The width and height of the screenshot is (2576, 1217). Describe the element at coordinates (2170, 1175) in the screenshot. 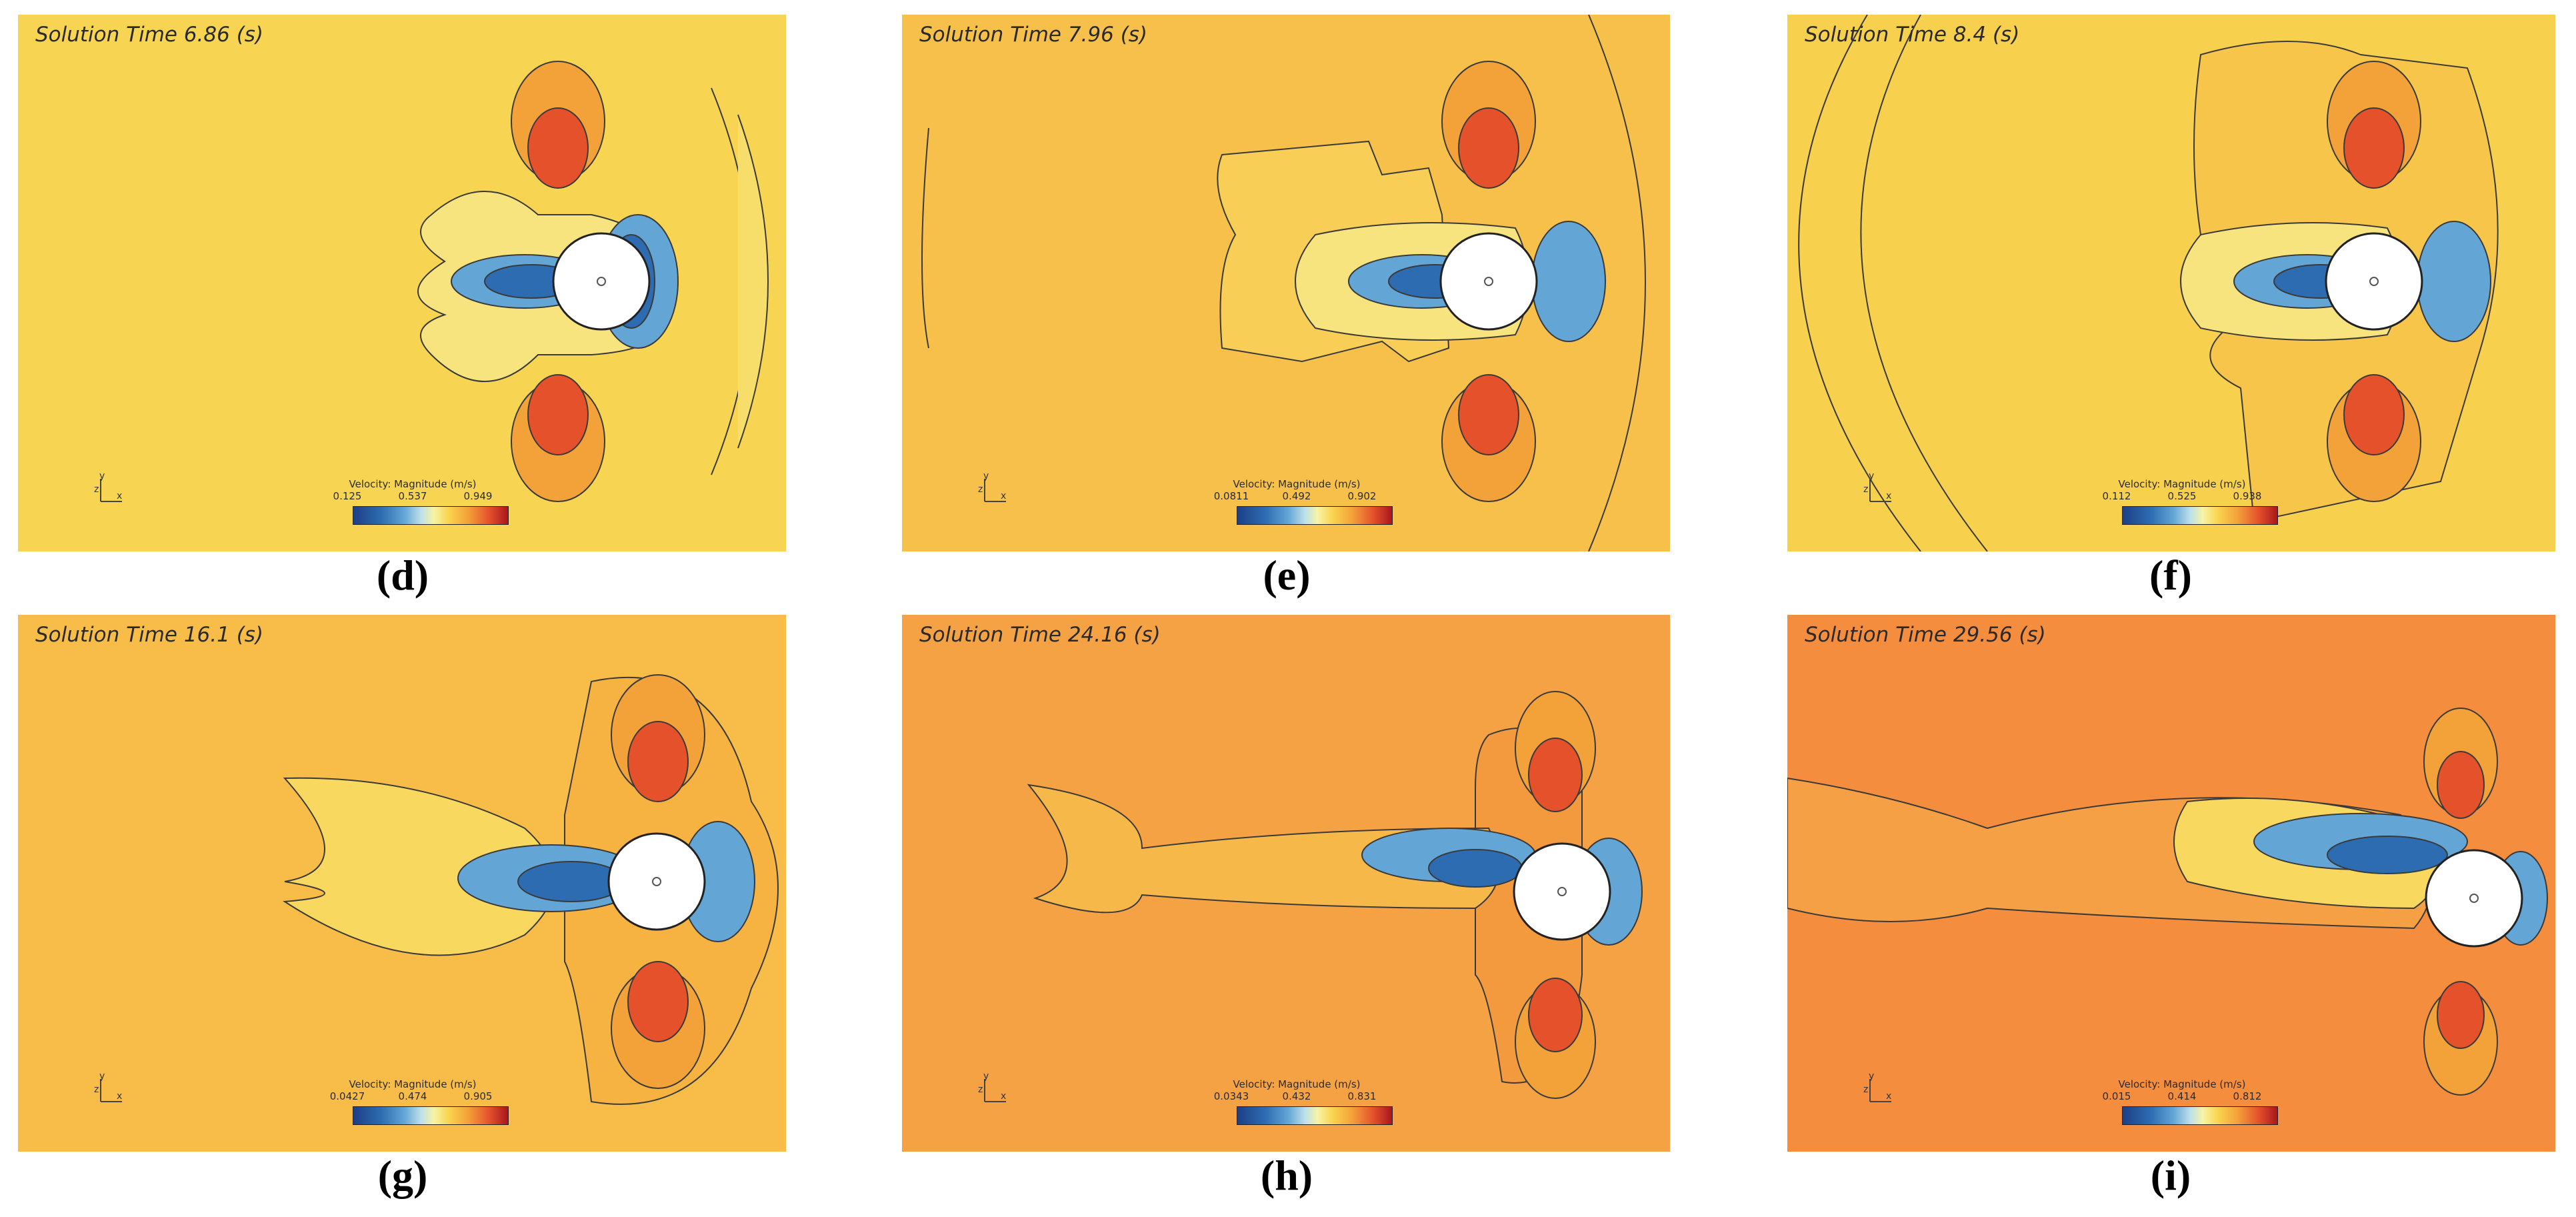

I see `panel-caption-i: (i)` at that location.